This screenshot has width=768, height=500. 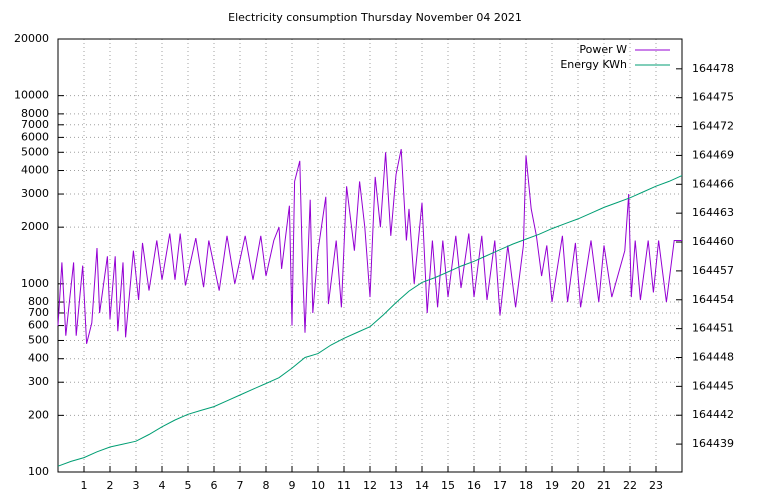 I want to click on x-tick-label: 20, so click(x=578, y=485).